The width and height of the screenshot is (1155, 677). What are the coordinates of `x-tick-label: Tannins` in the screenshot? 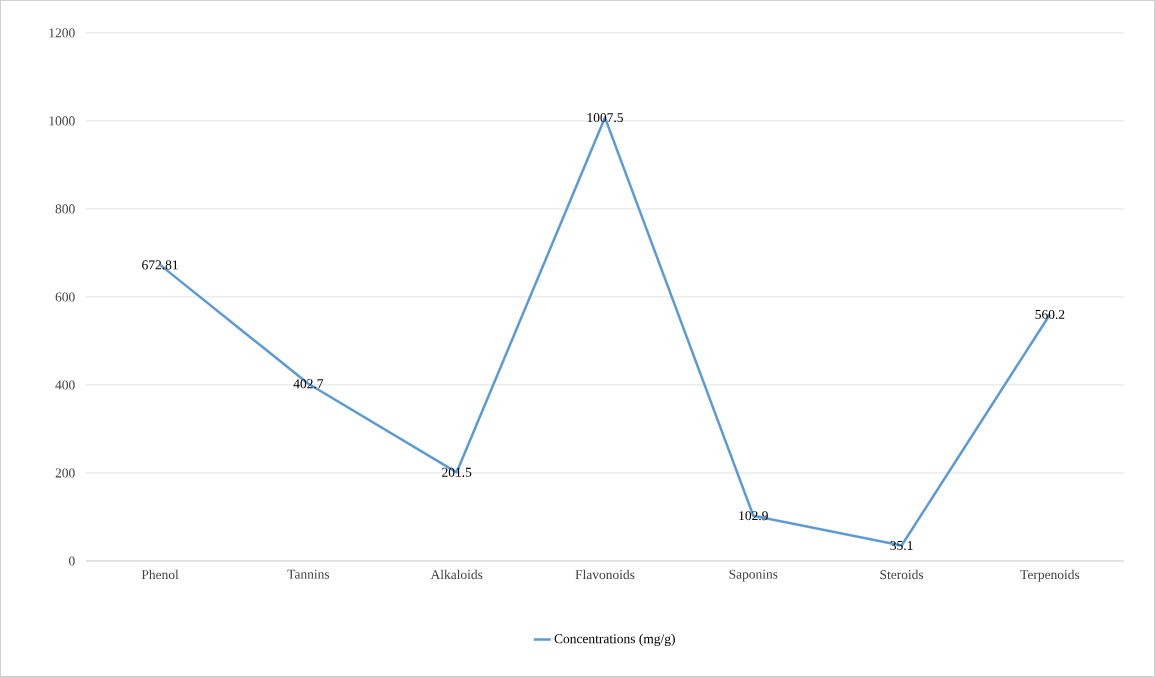 It's located at (308, 574).